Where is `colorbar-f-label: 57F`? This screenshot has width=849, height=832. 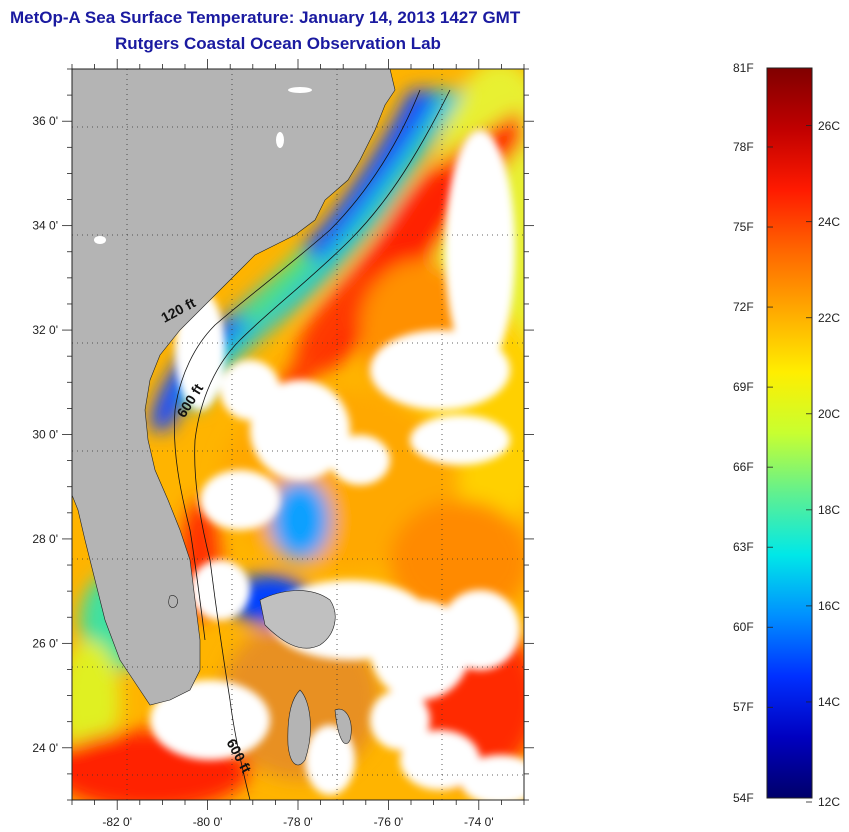
colorbar-f-label: 57F is located at coordinates (743, 707).